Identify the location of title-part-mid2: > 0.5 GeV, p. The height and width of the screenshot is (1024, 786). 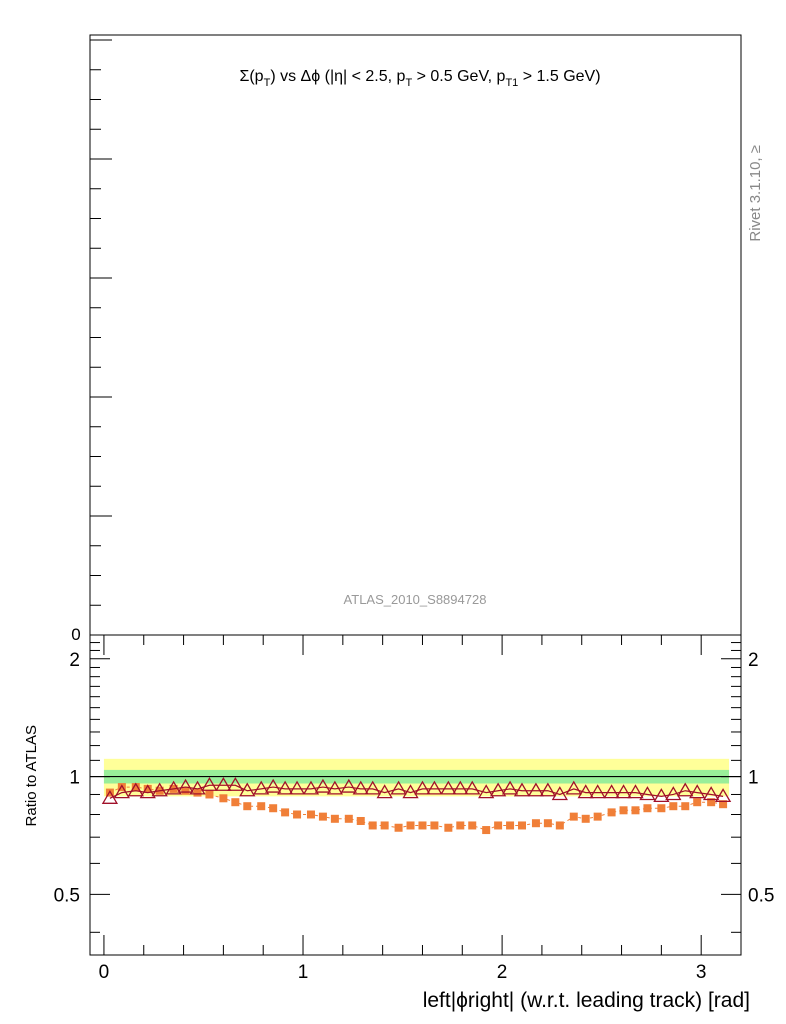
(458, 76).